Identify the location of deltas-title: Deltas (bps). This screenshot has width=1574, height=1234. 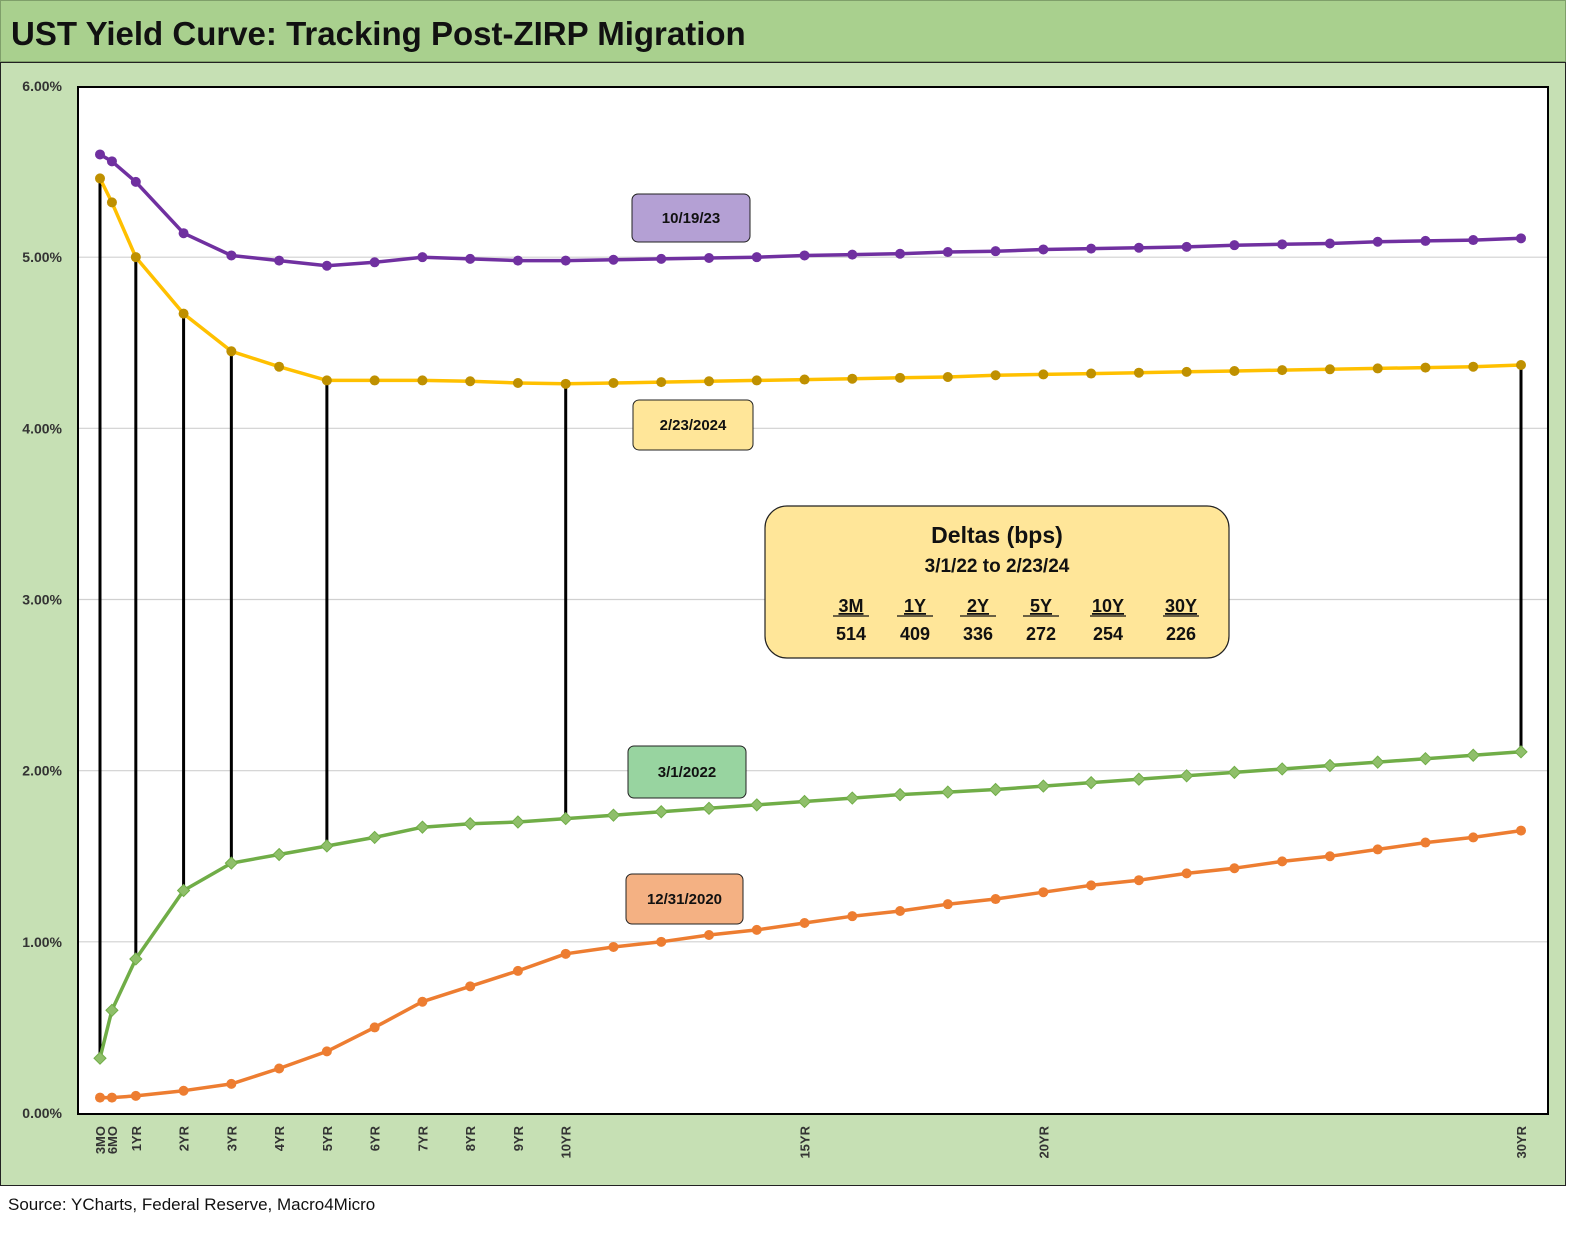
(997, 535).